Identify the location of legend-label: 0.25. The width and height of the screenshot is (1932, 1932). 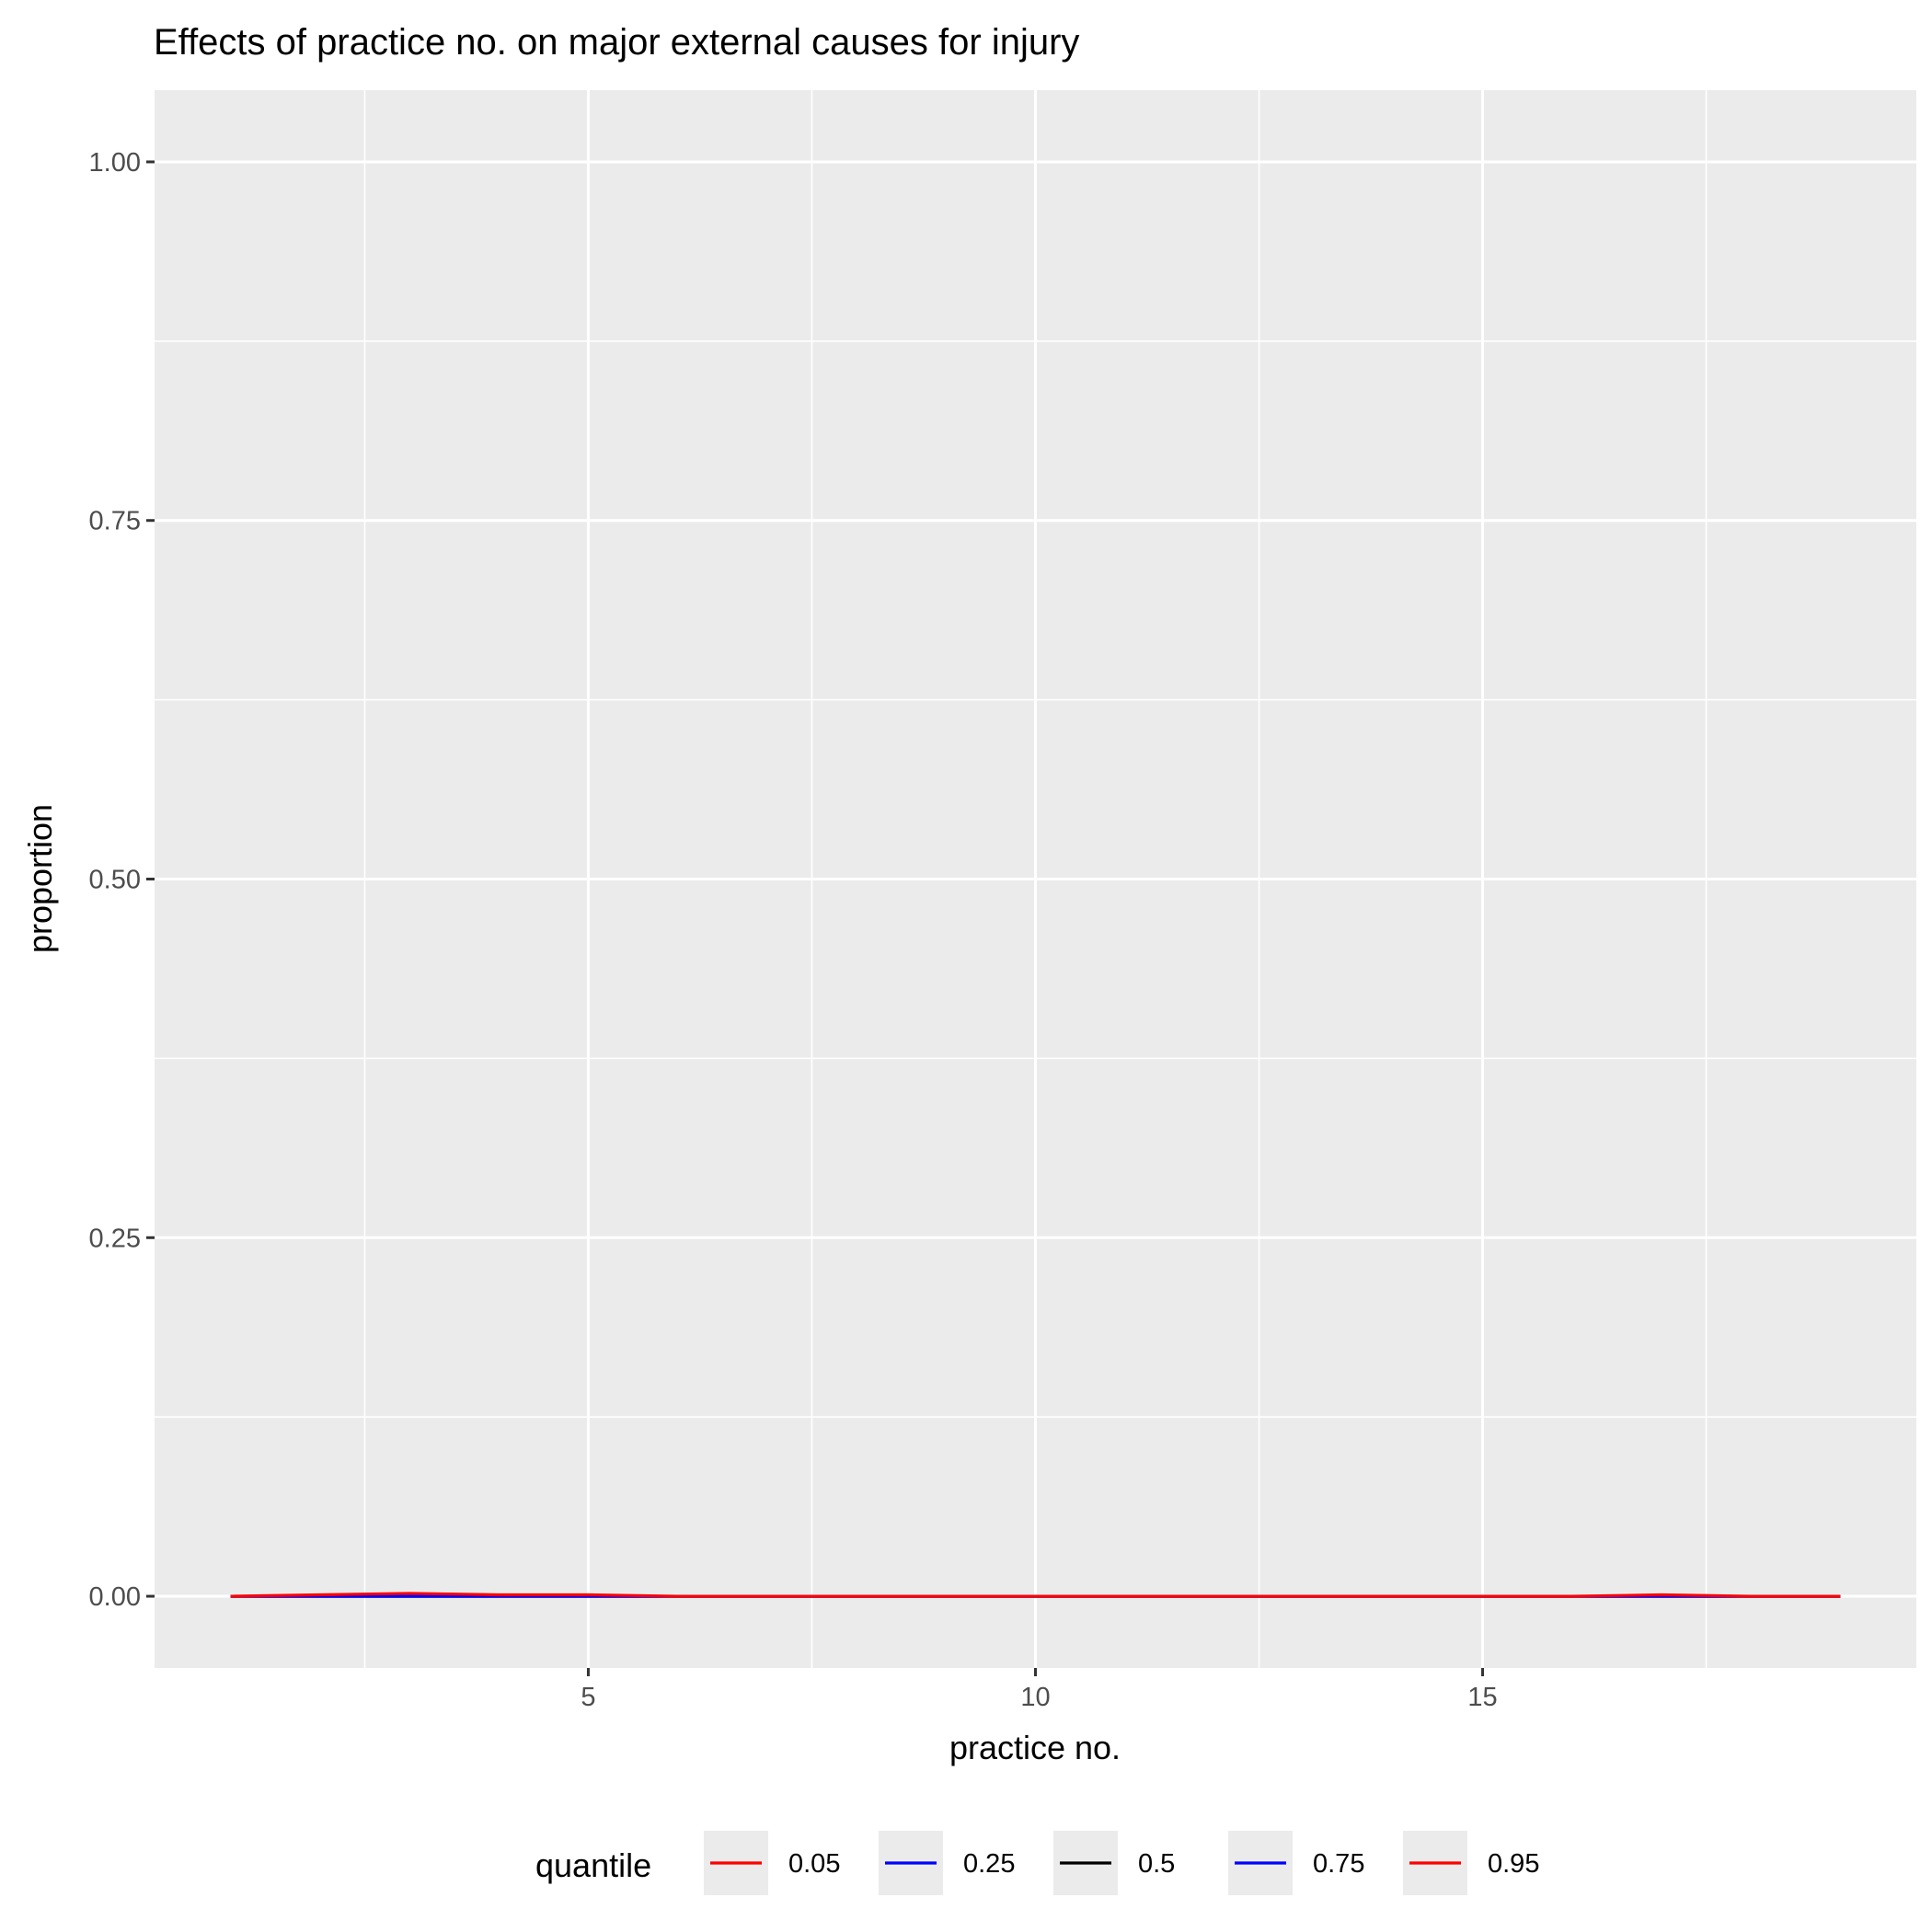
(989, 1864).